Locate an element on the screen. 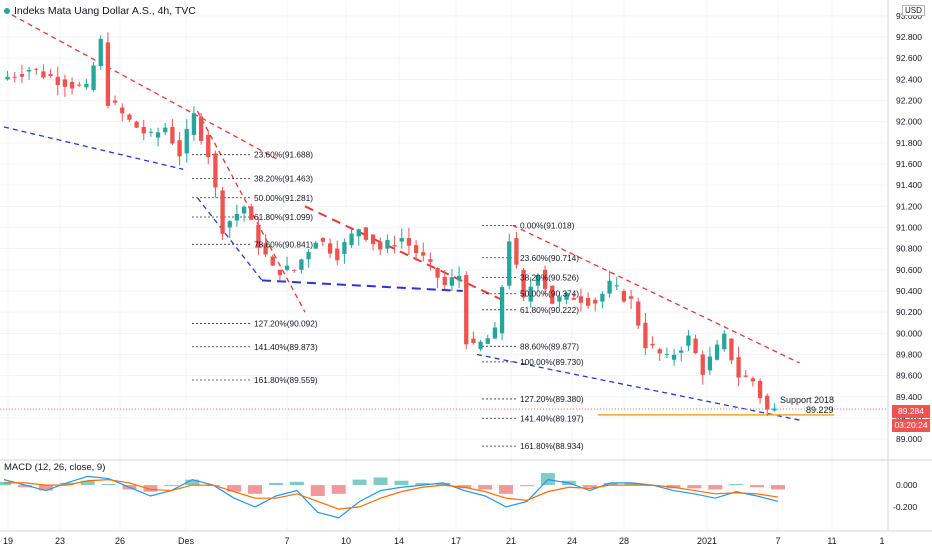 The height and width of the screenshot is (550, 932). fib-level-label: 141.40%(89.873) is located at coordinates (286, 347).